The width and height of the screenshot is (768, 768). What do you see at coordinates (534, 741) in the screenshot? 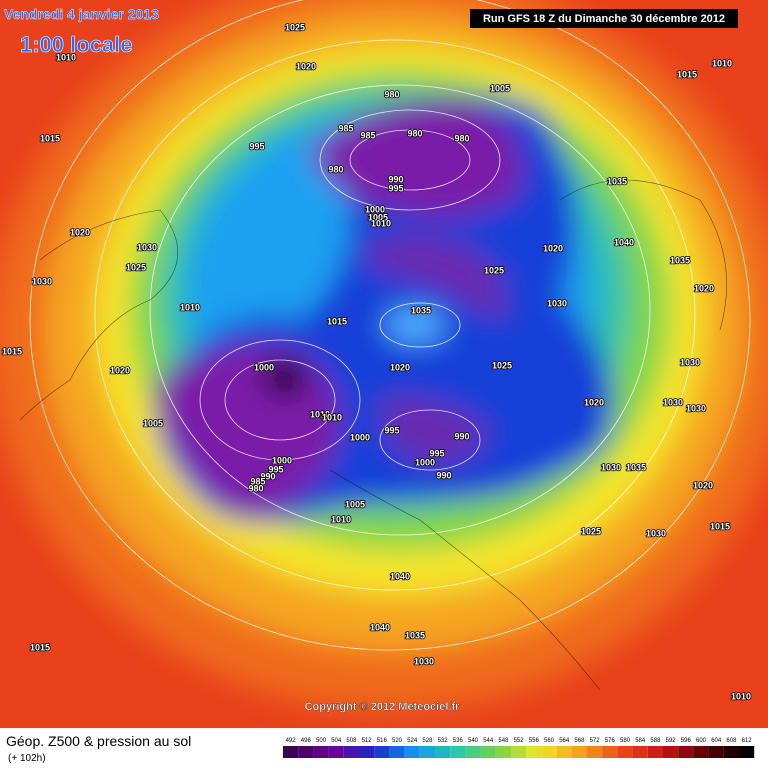
I see `scale-label: 556` at bounding box center [534, 741].